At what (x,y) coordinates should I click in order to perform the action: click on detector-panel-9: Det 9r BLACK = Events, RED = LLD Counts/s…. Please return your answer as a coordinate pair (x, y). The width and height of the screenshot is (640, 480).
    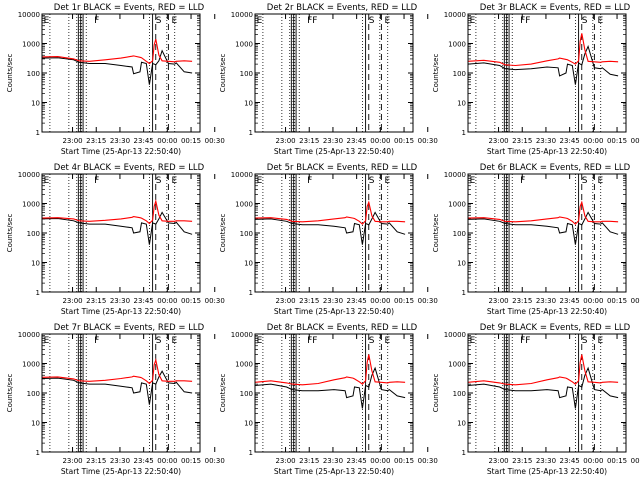
    Looking at the image, I should click on (536, 399).